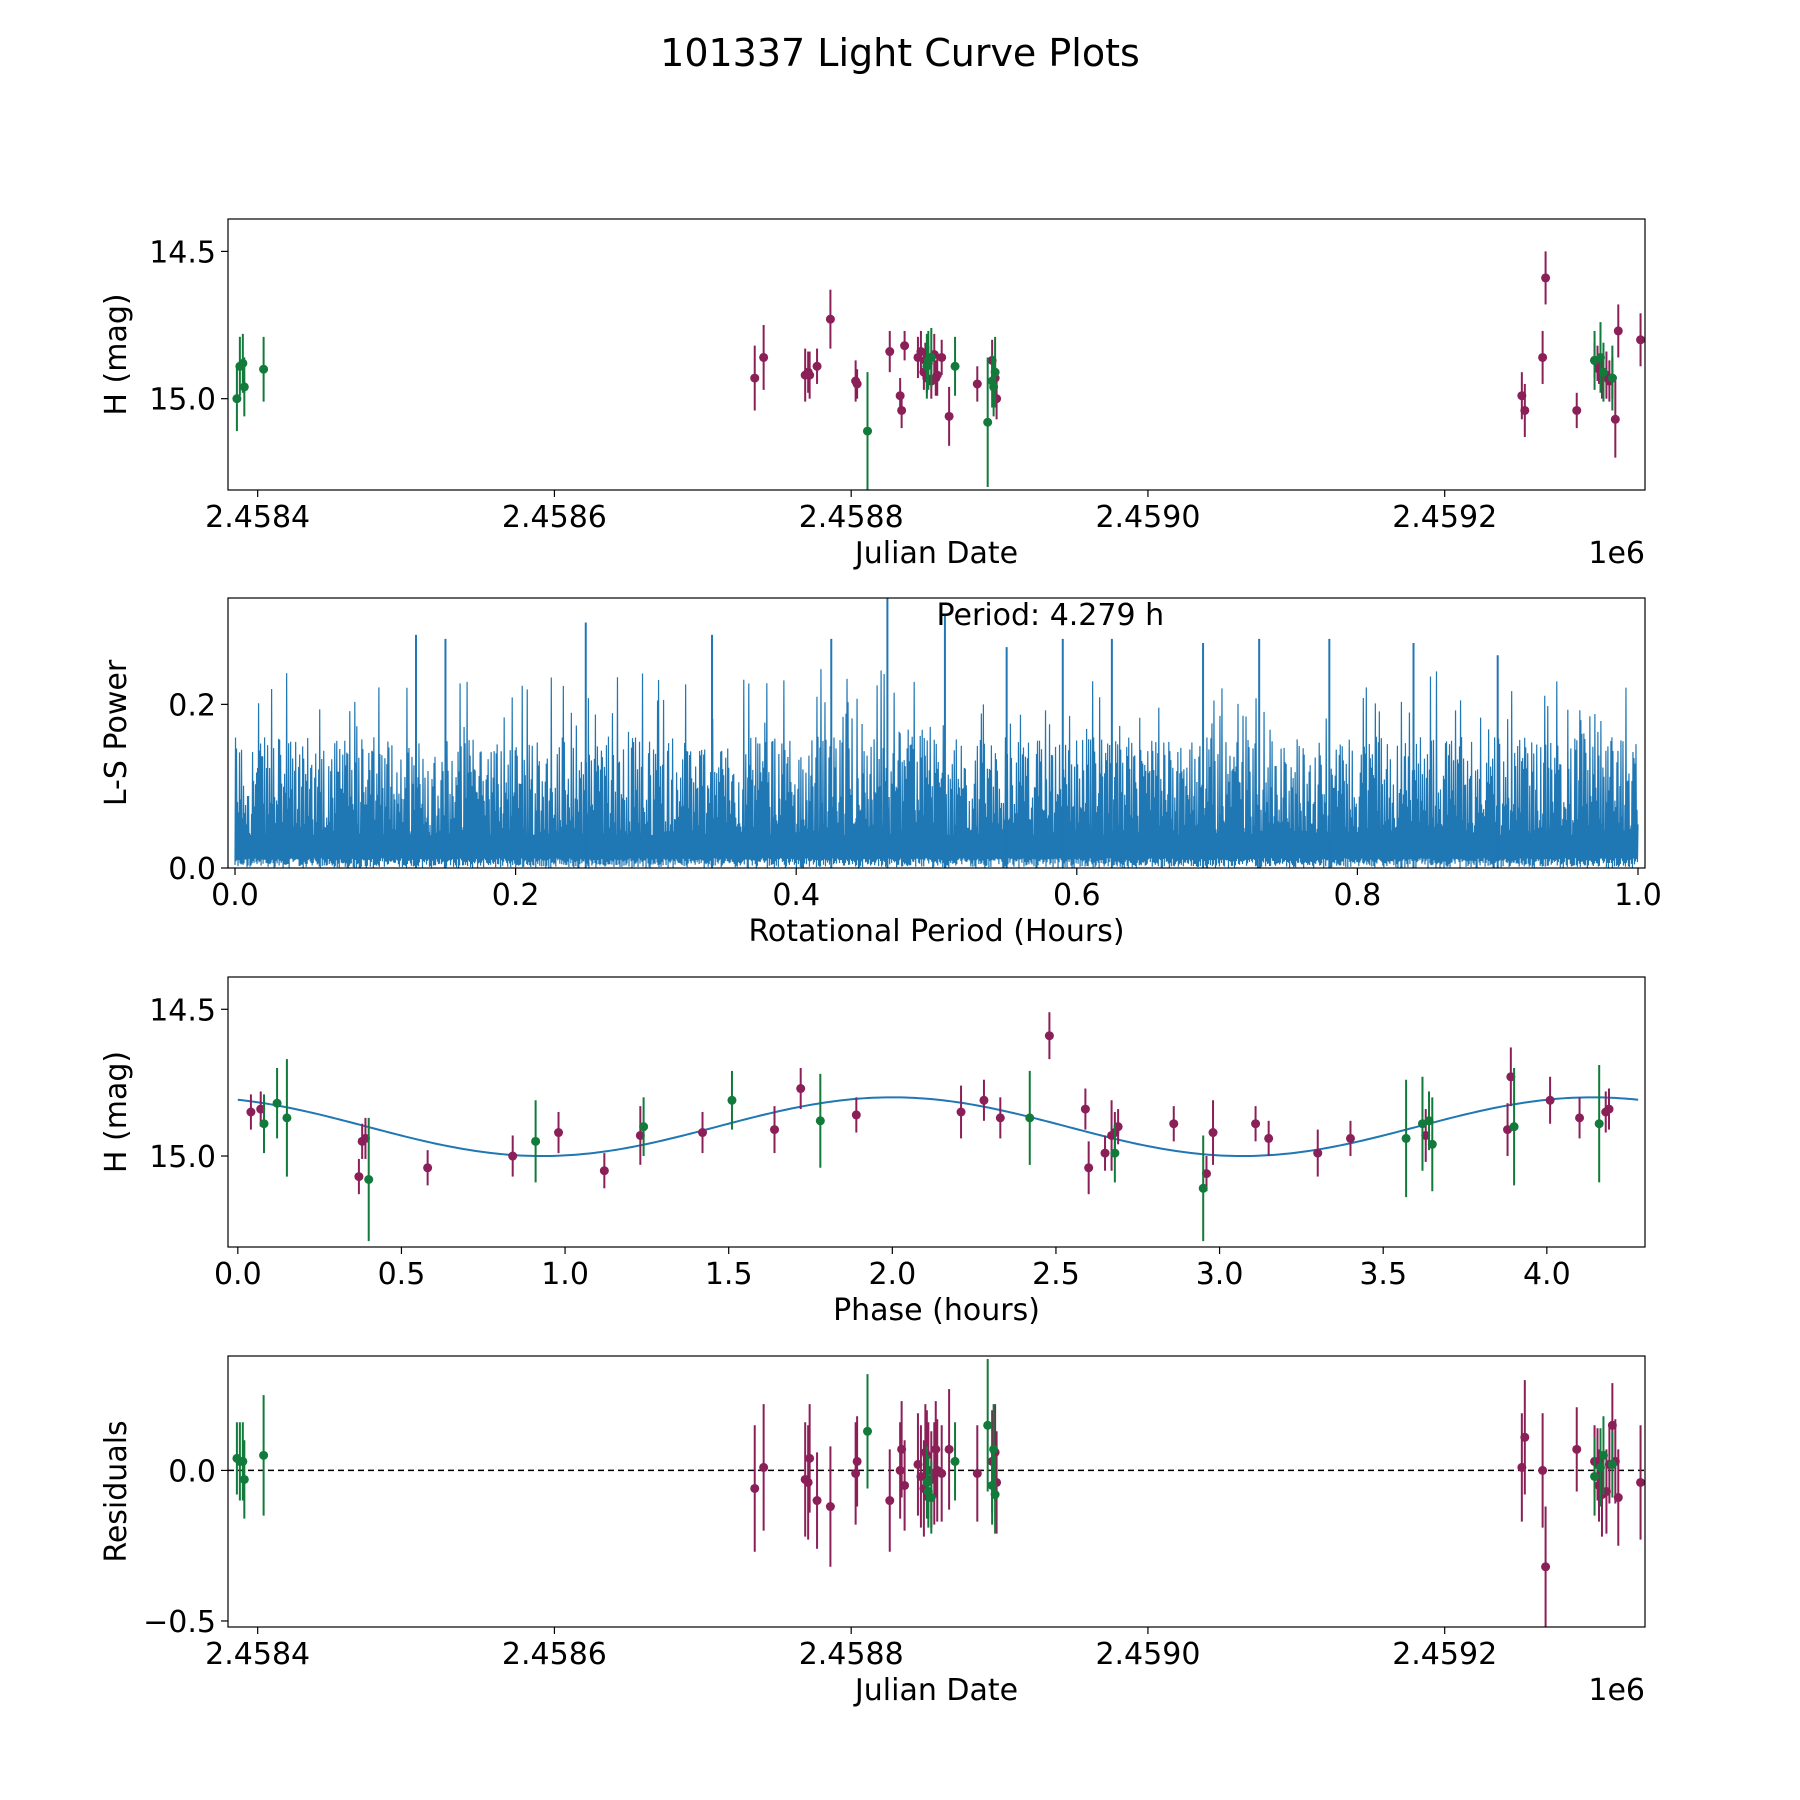 The width and height of the screenshot is (1800, 1800). What do you see at coordinates (516, 895) in the screenshot?
I see `x-tick-label: 0.2` at bounding box center [516, 895].